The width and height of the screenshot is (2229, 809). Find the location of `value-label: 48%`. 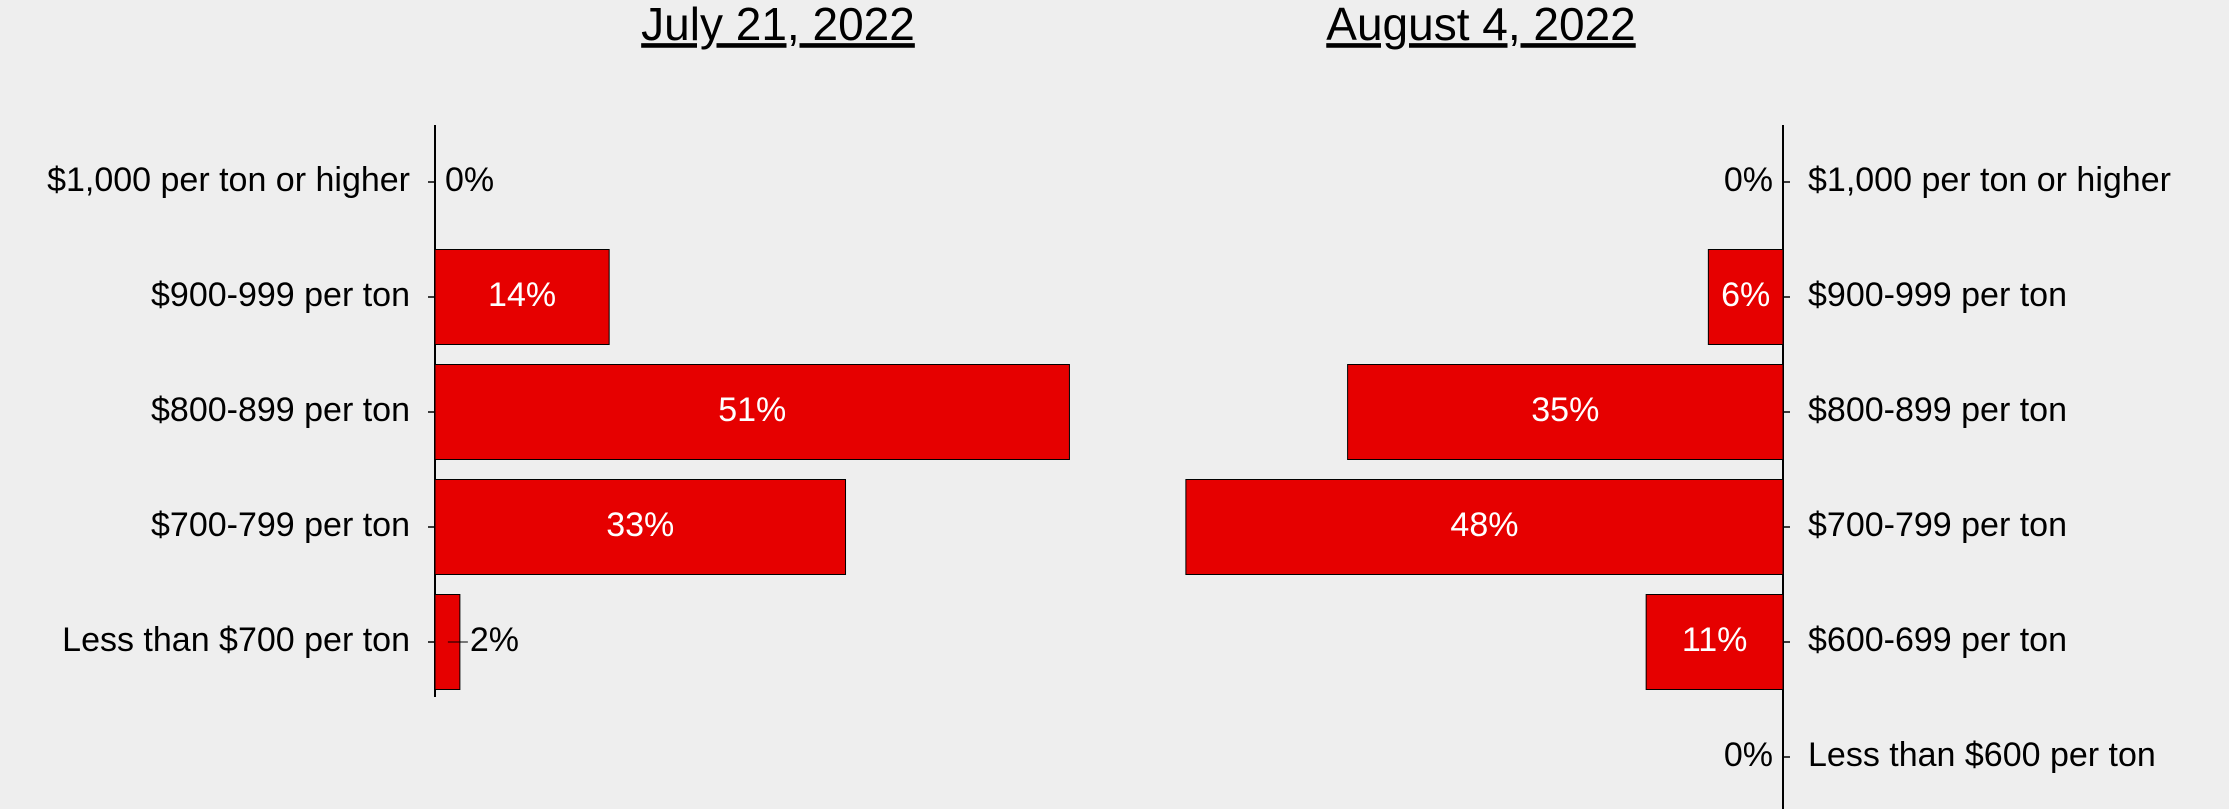

value-label: 48% is located at coordinates (1484, 525).